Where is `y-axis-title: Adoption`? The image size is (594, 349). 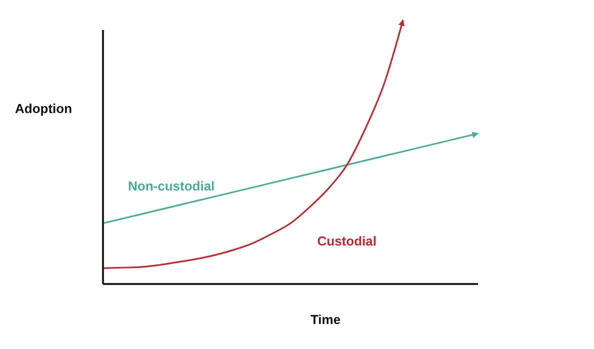 y-axis-title: Adoption is located at coordinates (43, 108).